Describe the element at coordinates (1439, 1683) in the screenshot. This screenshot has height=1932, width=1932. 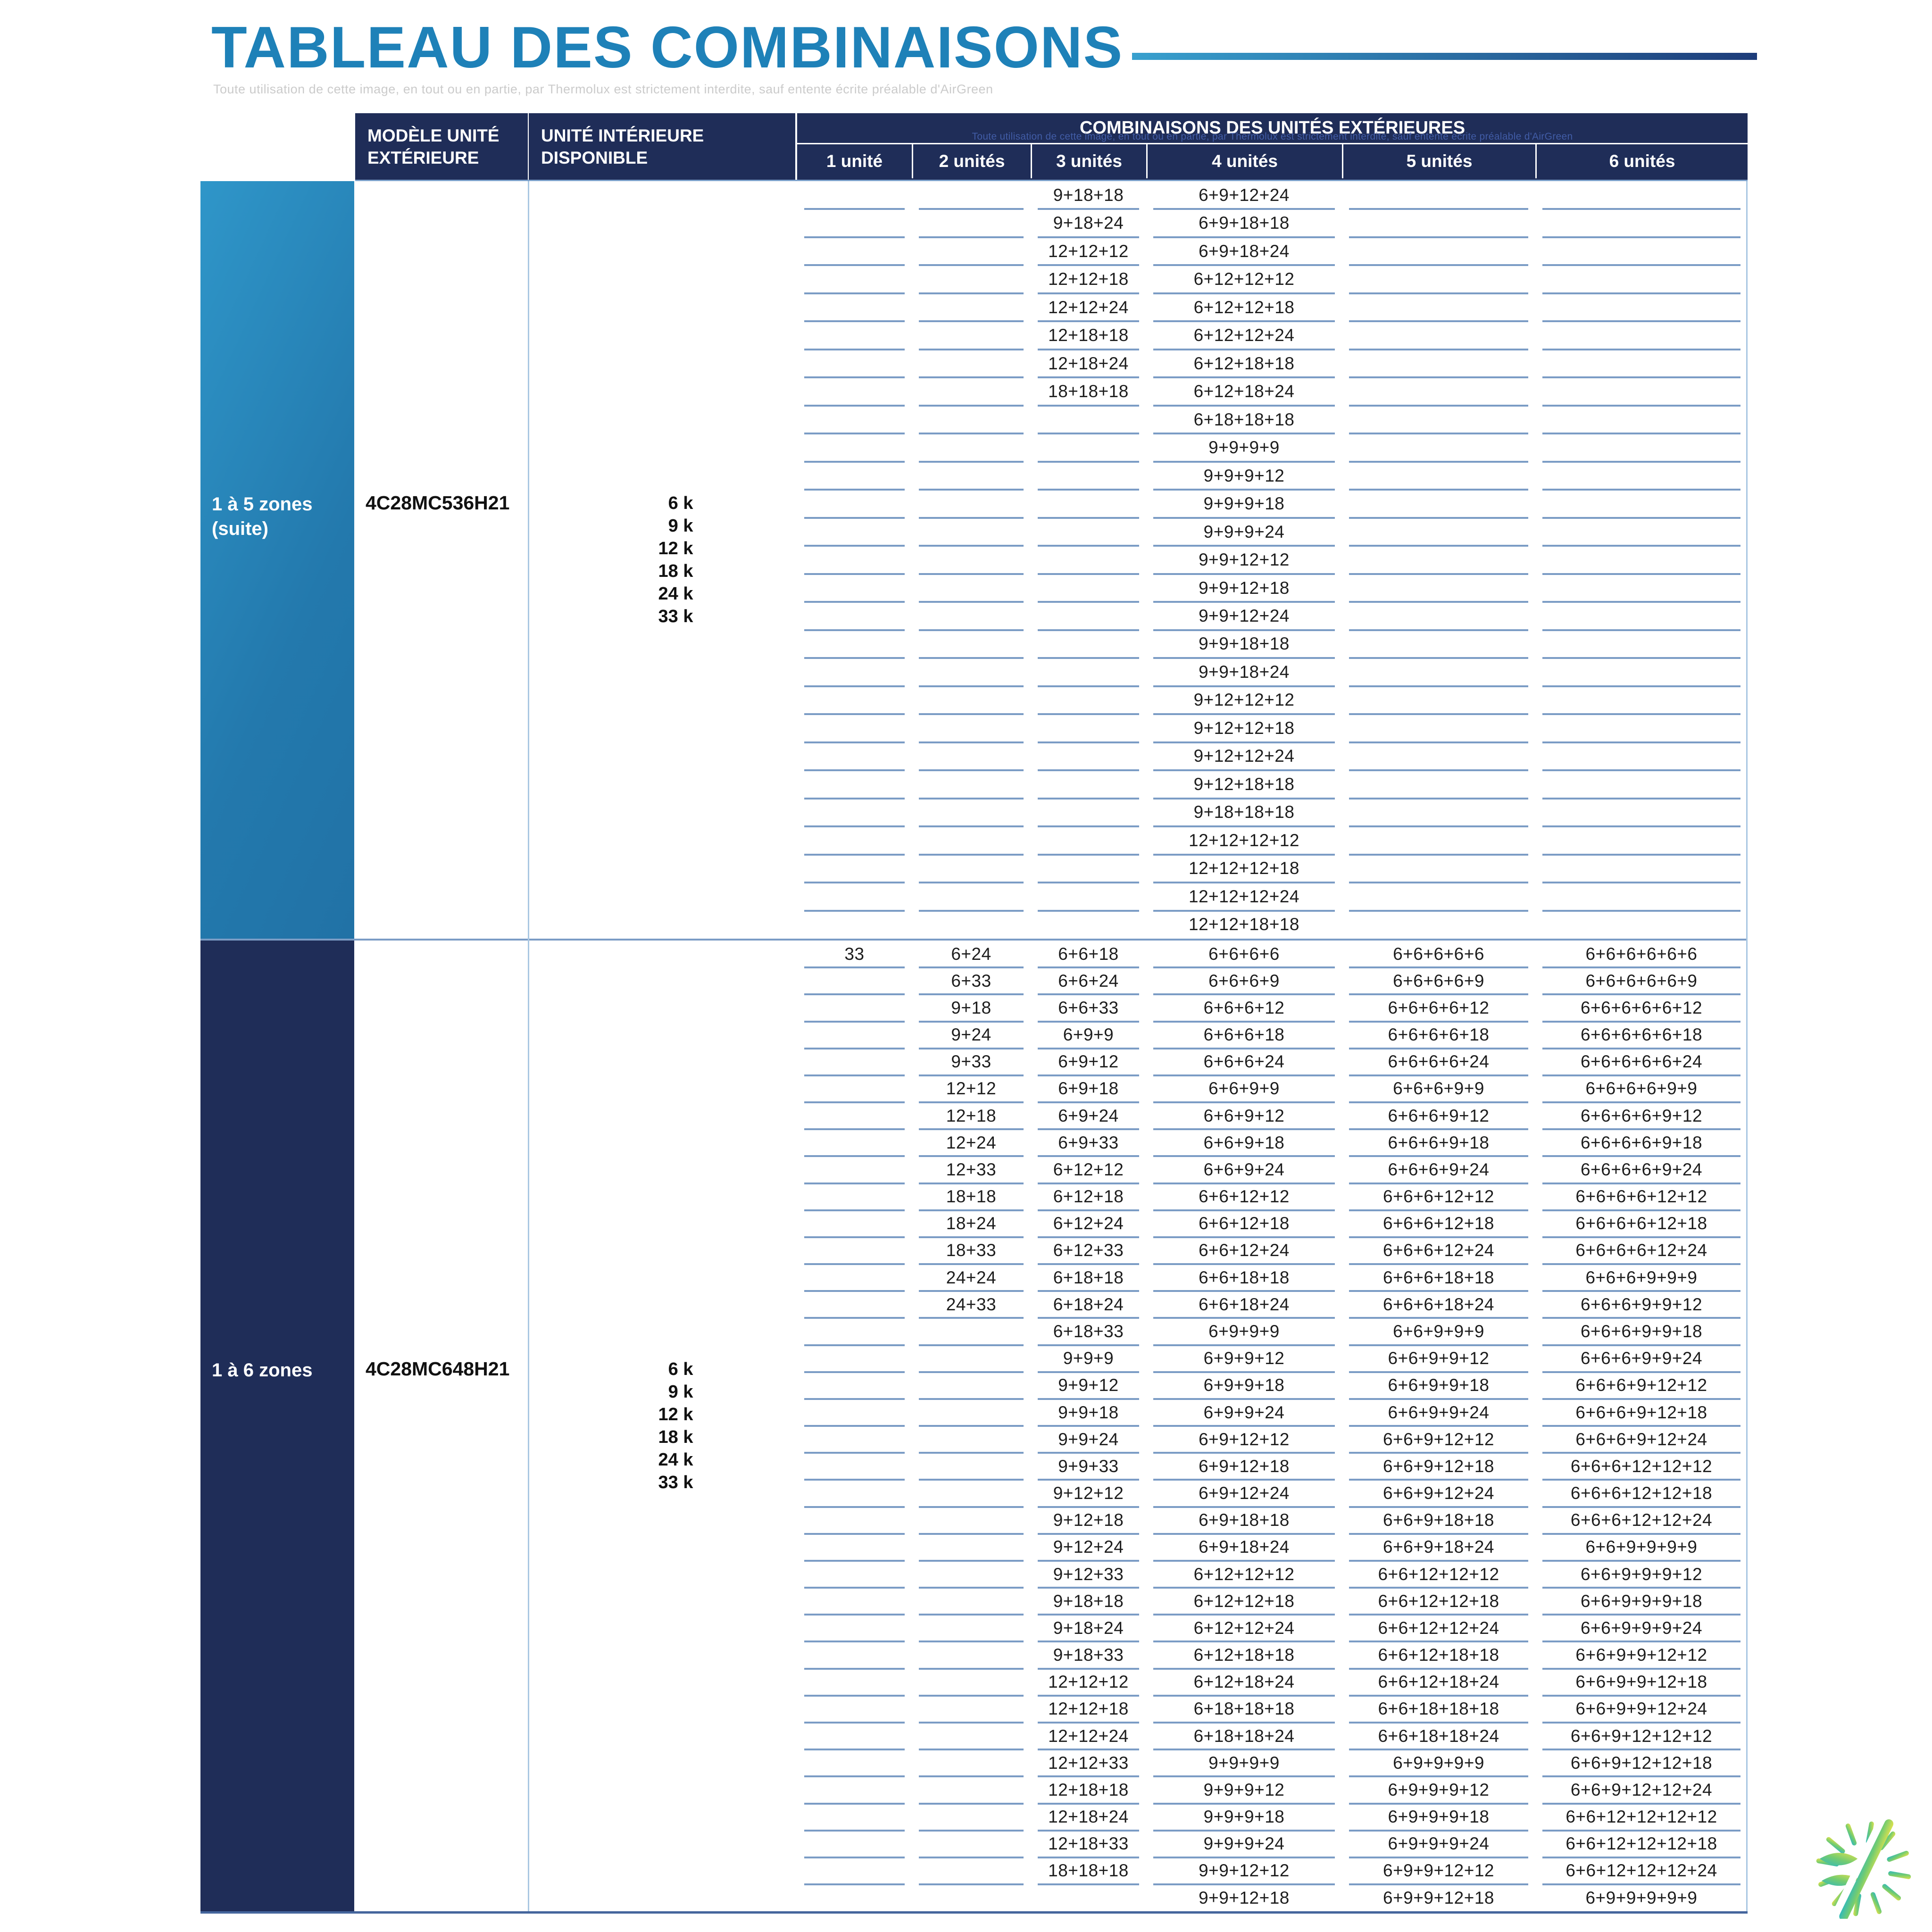
I see `combo-cell: 6+6+12+18+24` at that location.